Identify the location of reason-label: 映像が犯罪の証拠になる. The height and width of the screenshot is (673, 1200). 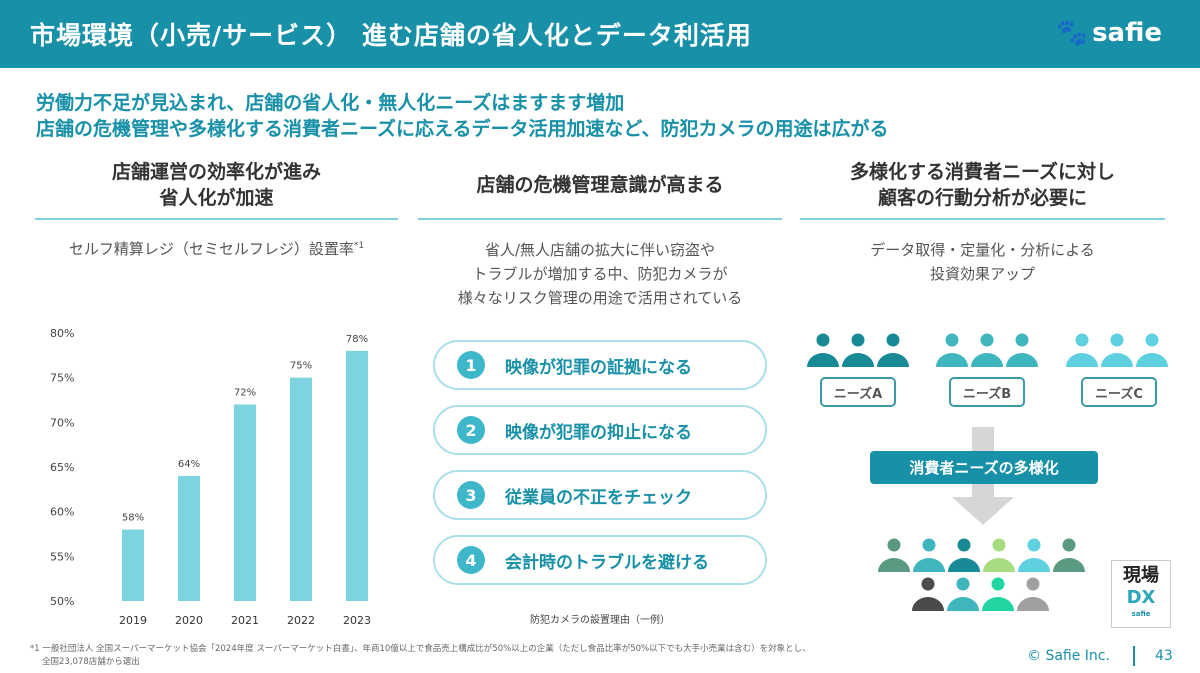
(598, 367).